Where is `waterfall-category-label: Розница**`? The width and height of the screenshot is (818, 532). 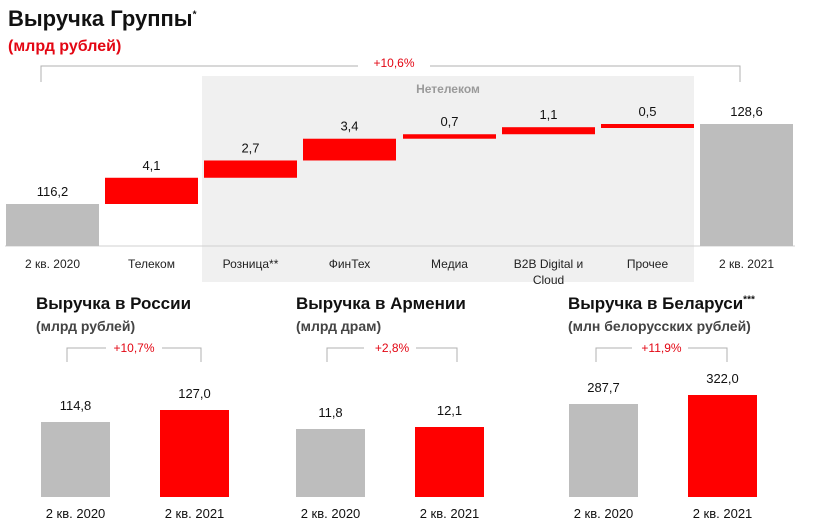
waterfall-category-label: Розница** is located at coordinates (251, 264).